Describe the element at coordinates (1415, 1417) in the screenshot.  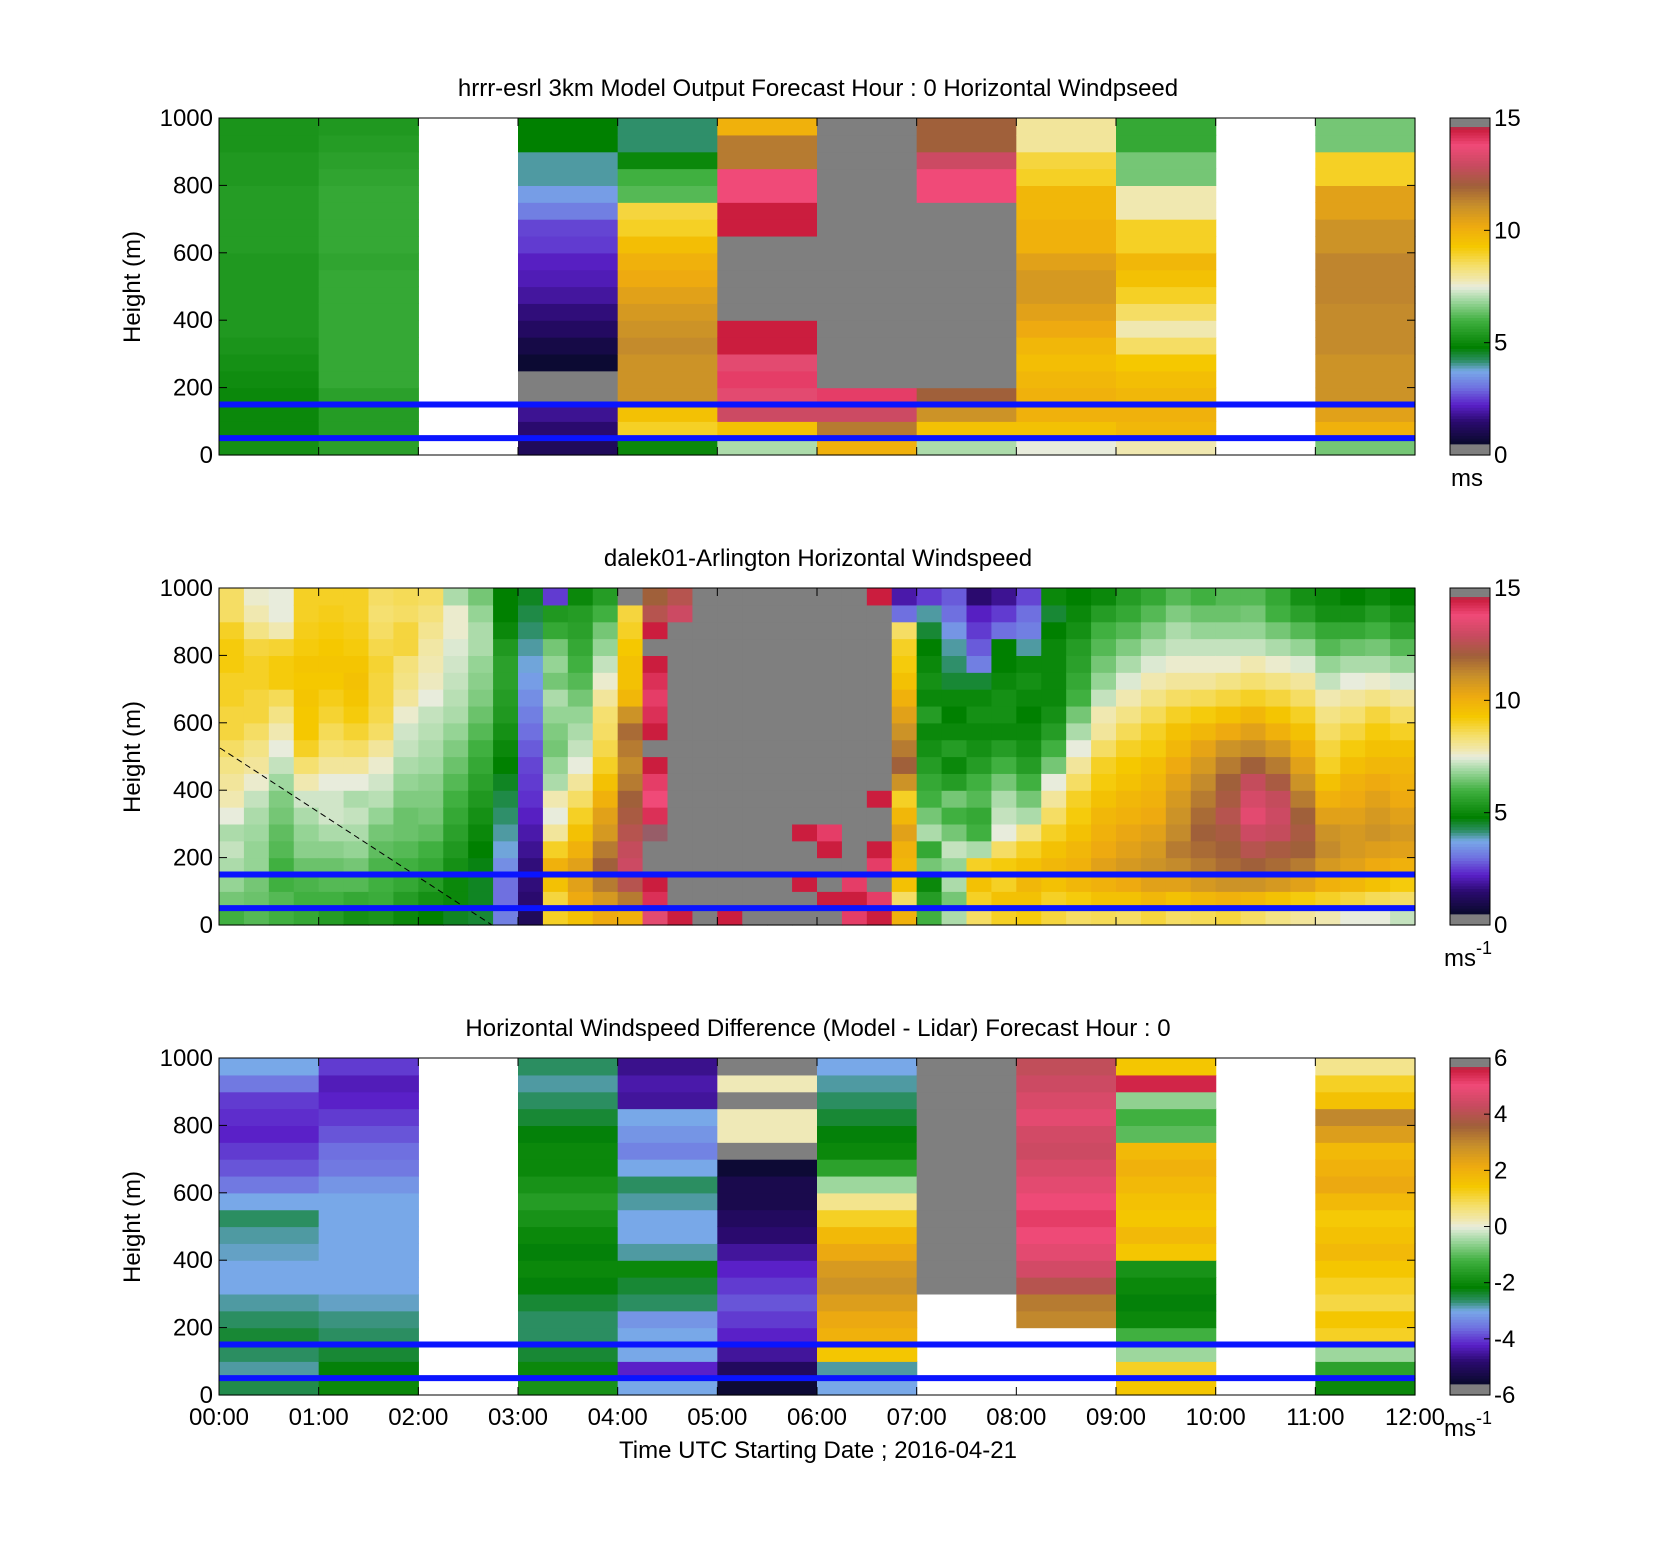
I see `x-tick-label: 12:00` at that location.